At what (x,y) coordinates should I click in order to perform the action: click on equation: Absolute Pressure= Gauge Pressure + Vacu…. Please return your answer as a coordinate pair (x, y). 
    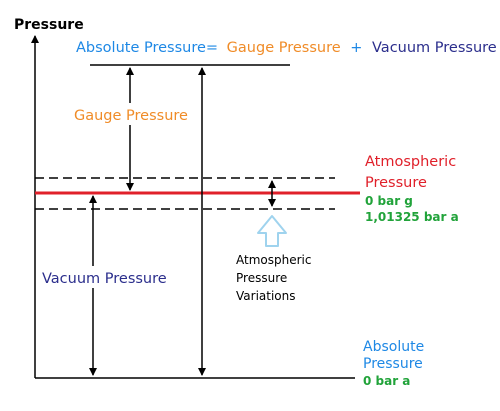
    Looking at the image, I should click on (286, 48).